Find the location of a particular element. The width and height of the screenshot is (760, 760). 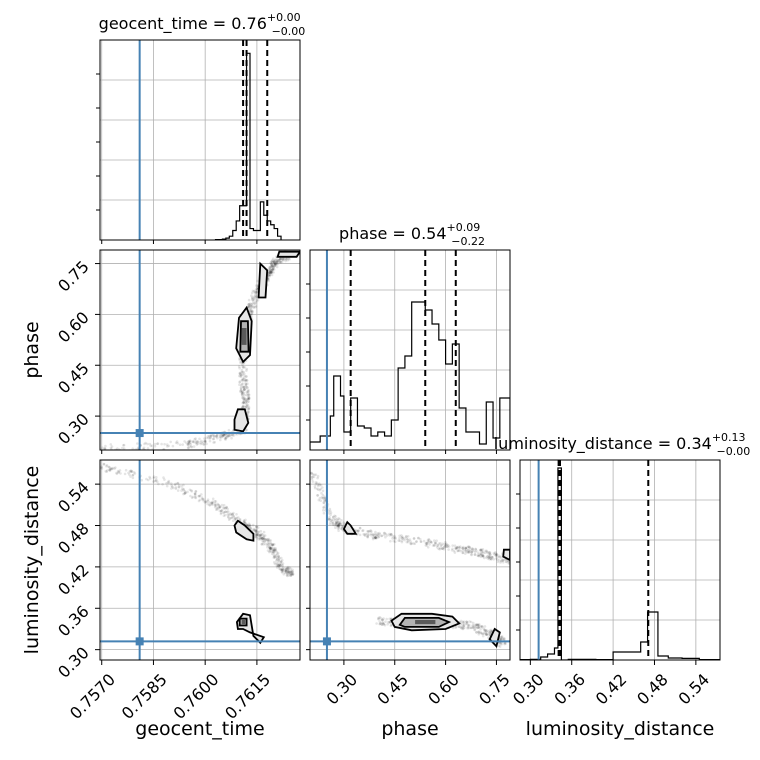

ytick-label: 0.36 is located at coordinates (73, 621).